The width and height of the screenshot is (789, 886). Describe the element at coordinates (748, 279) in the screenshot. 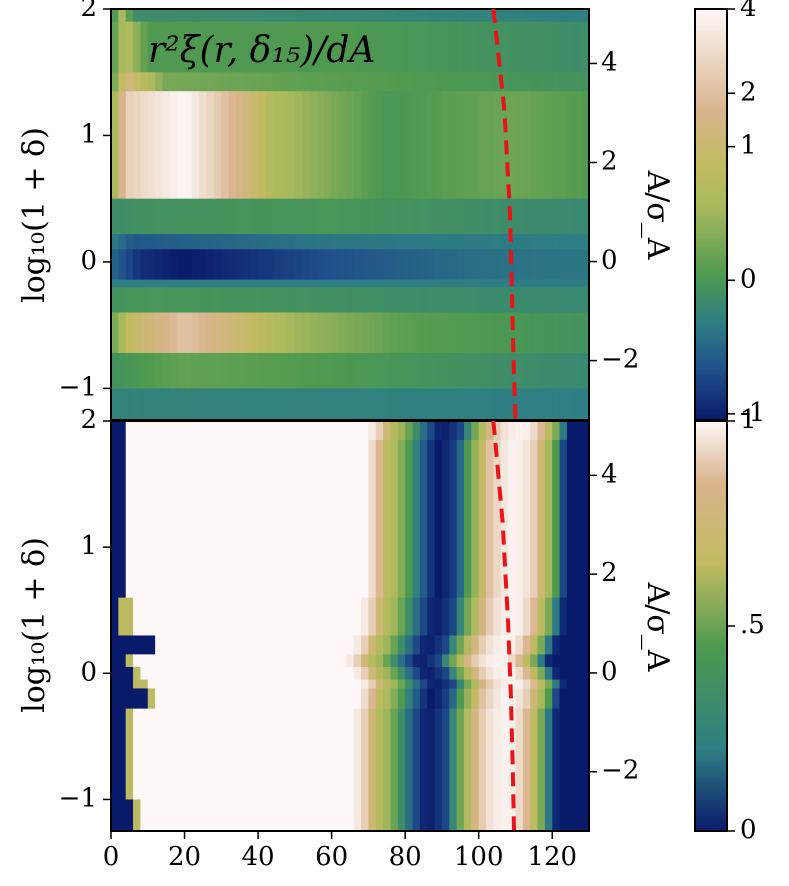

I see `colorbar-tick-label: 0` at that location.